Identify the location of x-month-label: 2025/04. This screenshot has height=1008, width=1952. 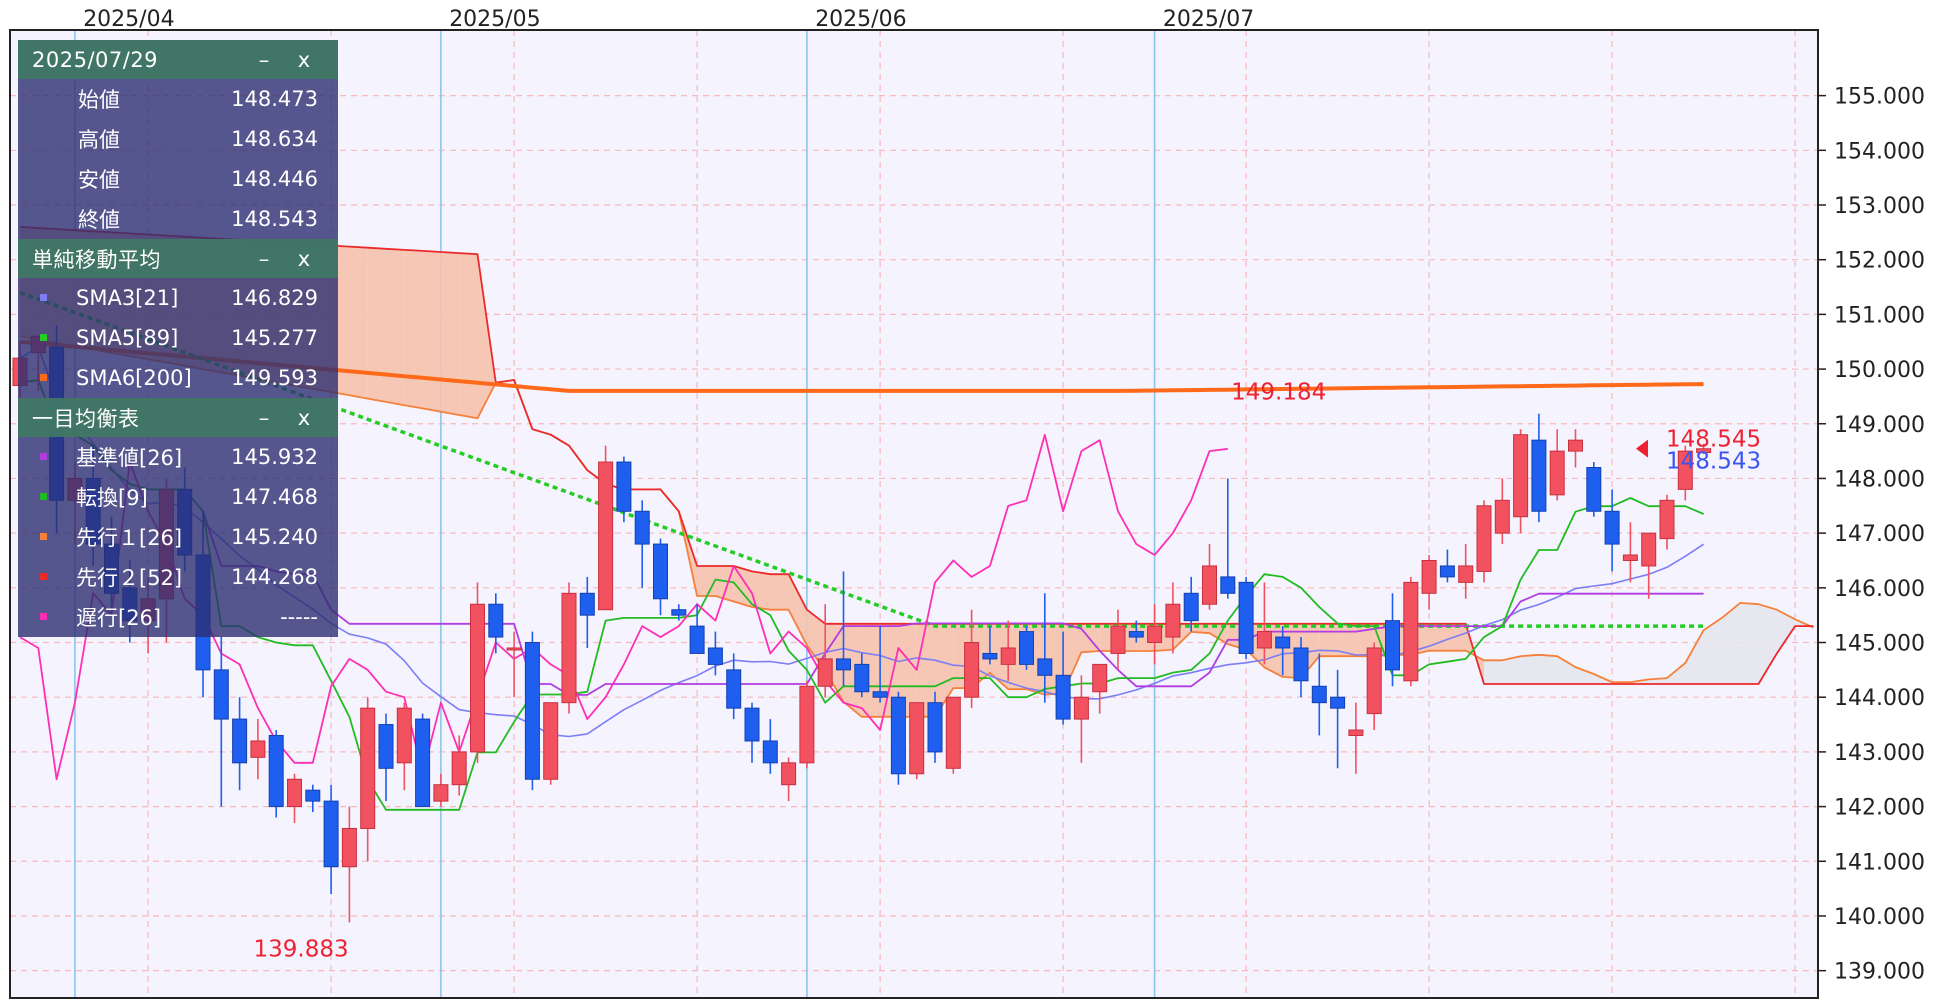
(128, 19).